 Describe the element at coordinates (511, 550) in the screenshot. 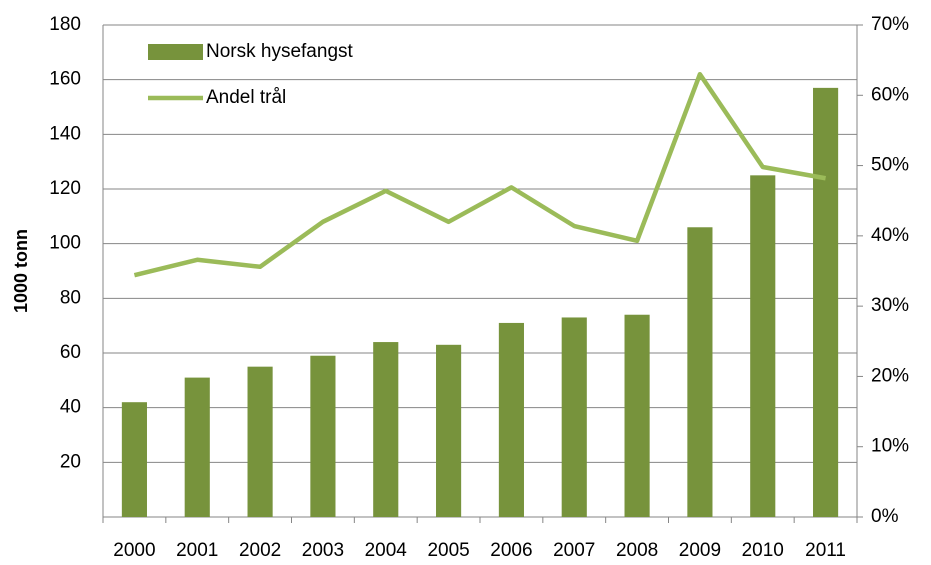

I see `x-tick-label: 2006` at that location.